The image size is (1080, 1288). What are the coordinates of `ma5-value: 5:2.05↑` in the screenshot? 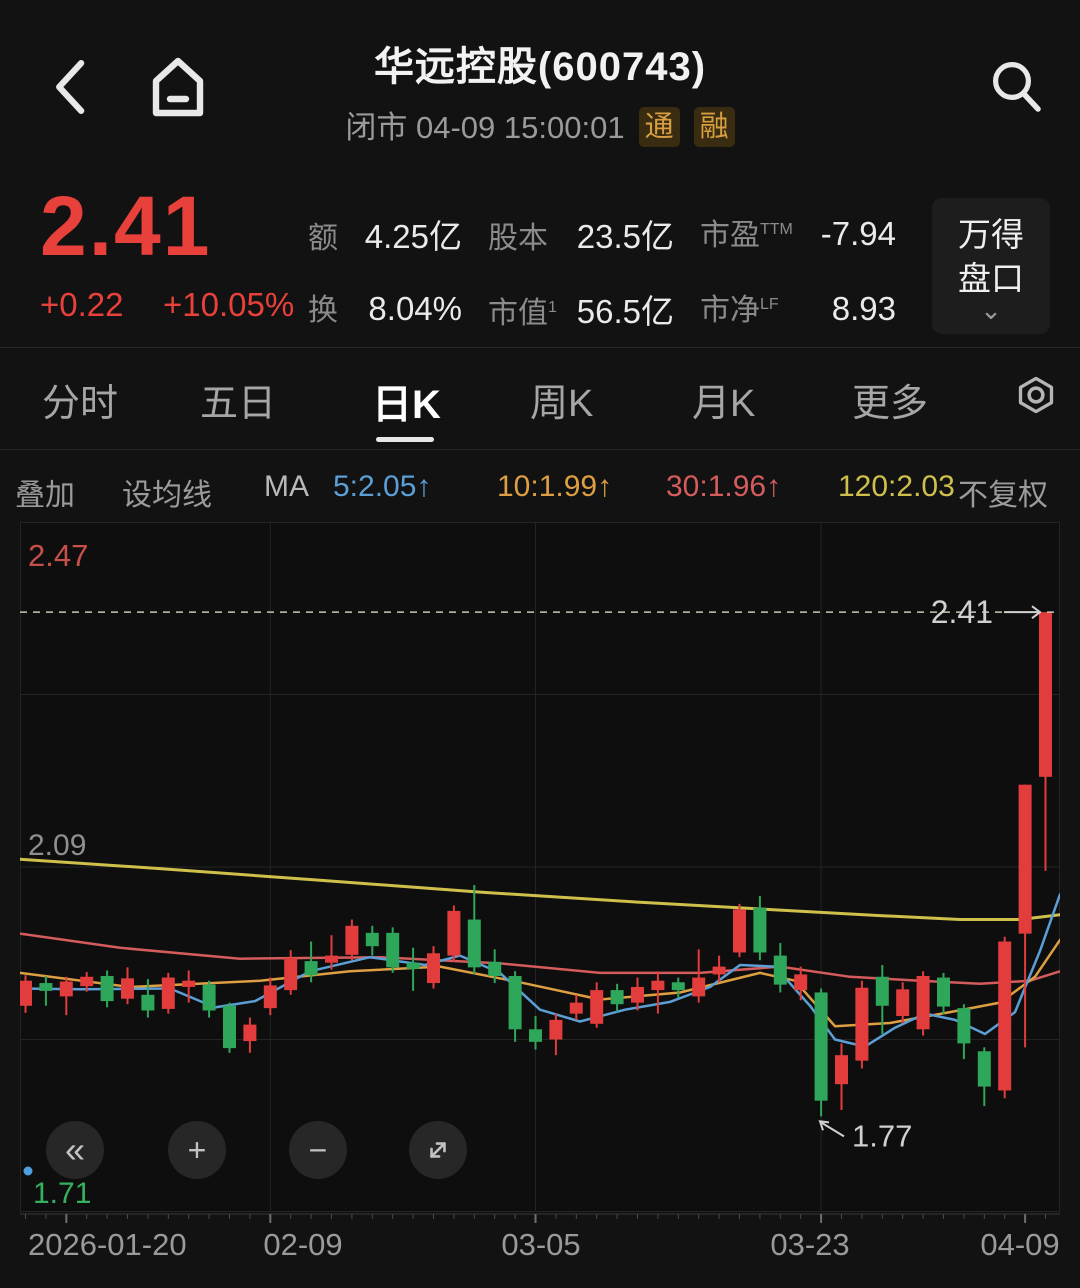 It's located at (382, 486).